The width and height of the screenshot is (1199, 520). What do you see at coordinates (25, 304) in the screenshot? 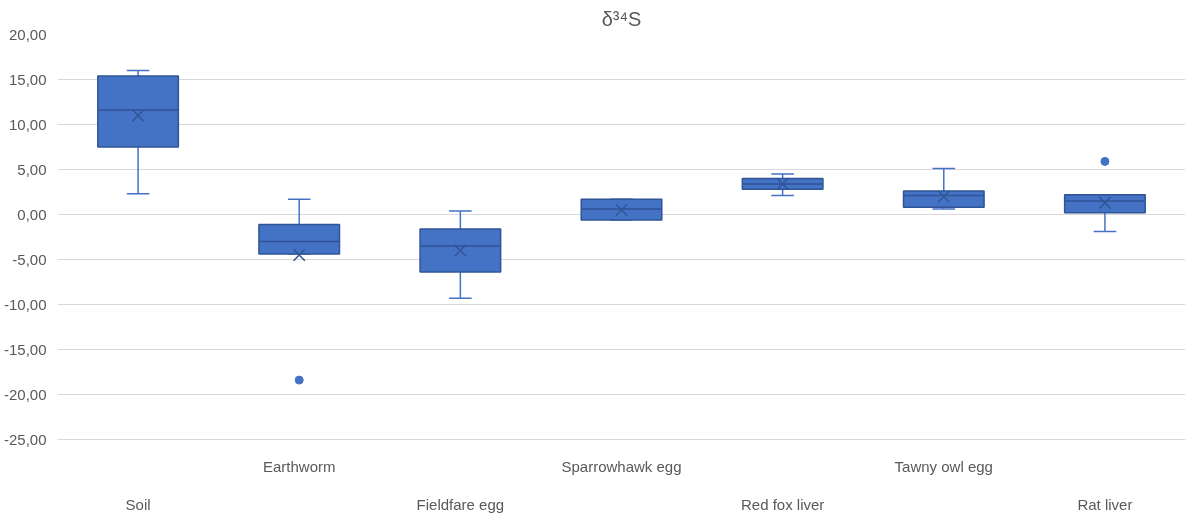
I see `y-tick-label: -10,00` at bounding box center [25, 304].